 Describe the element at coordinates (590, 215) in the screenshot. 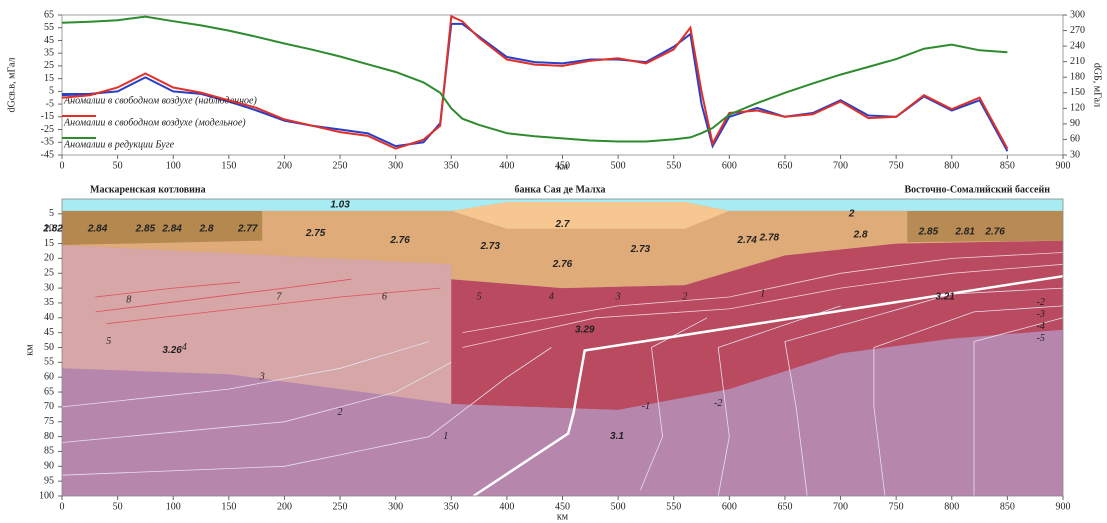

I see `bank-top` at that location.